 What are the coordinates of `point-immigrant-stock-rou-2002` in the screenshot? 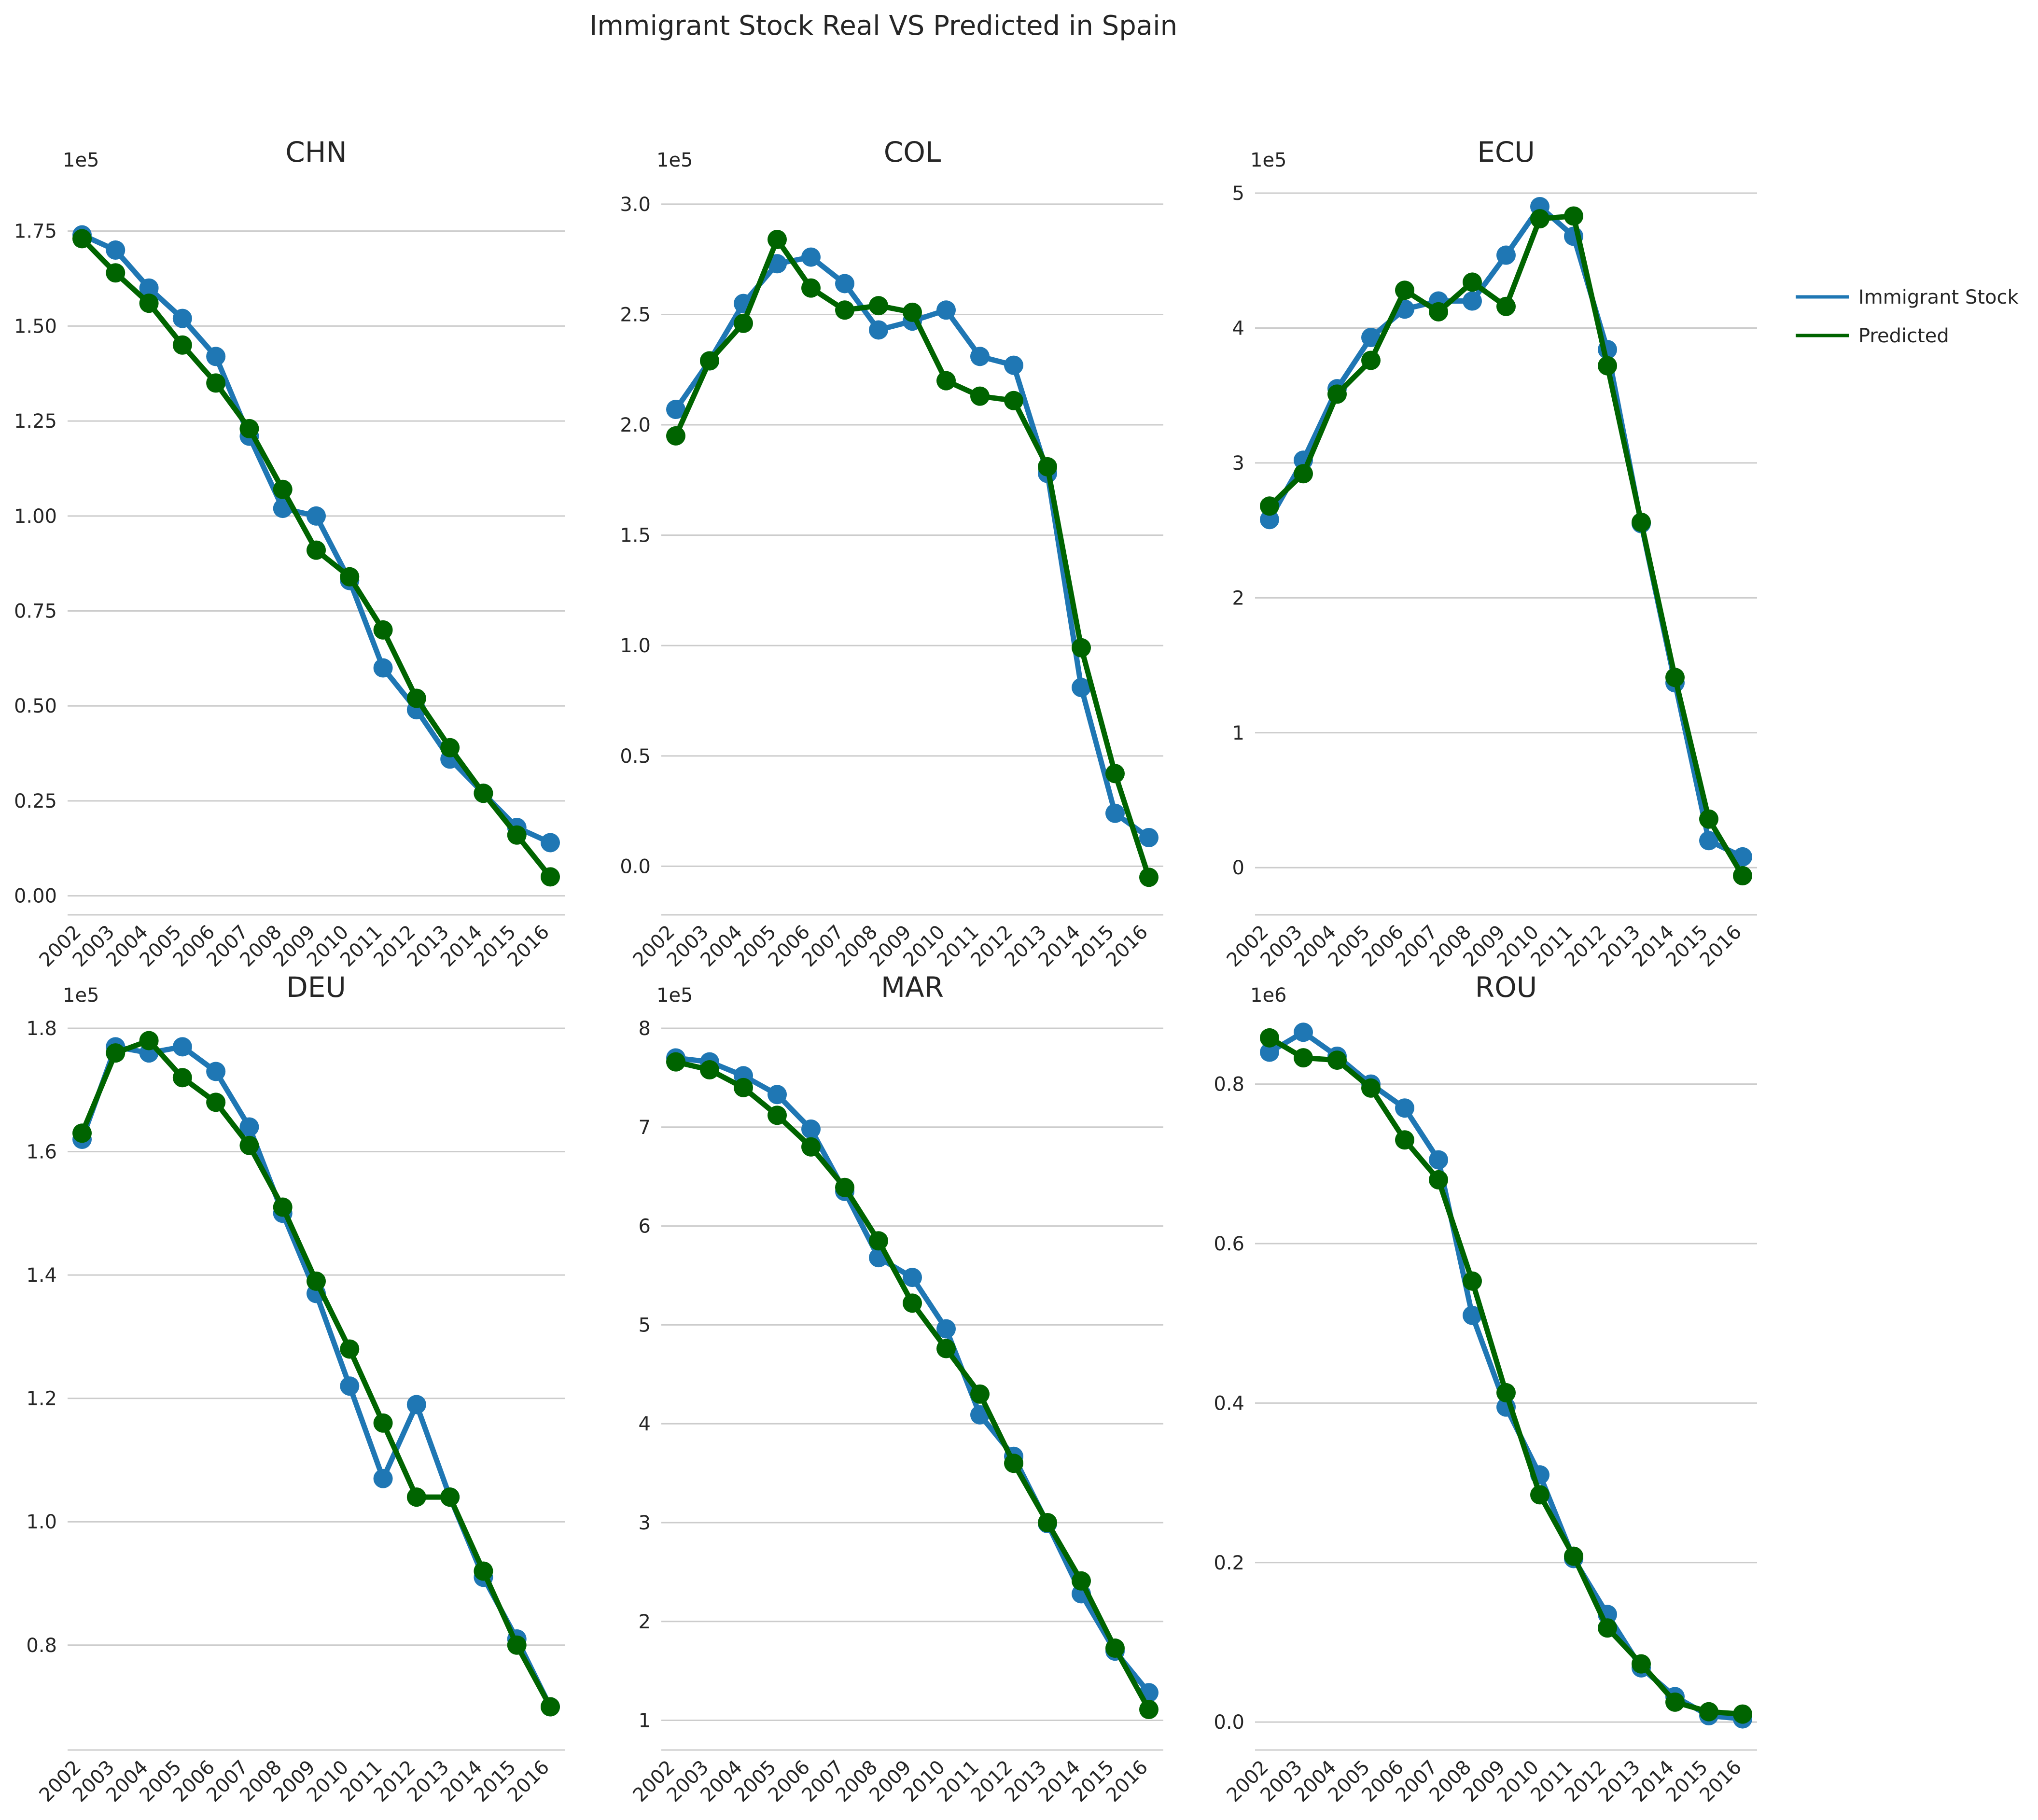 It's located at (1269, 1052).